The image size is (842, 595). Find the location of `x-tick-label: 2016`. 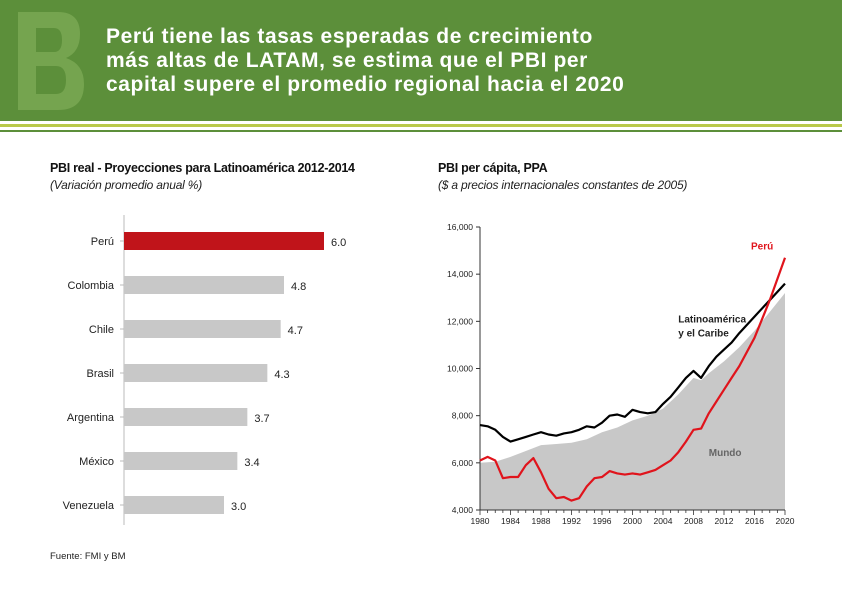

x-tick-label: 2016 is located at coordinates (754, 521).